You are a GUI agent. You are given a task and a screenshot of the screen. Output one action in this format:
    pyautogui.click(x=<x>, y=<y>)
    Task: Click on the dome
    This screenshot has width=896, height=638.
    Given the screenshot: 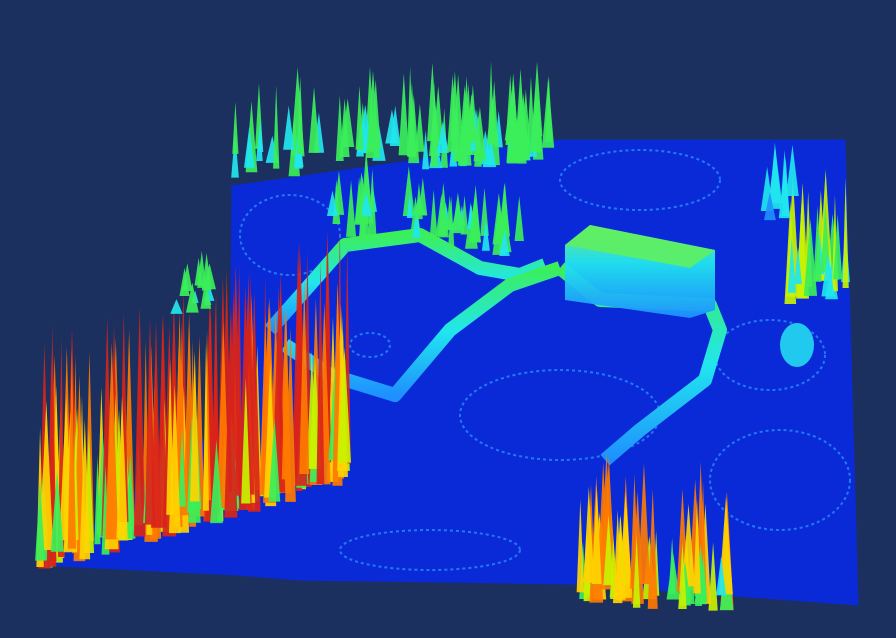 What is the action you would take?
    pyautogui.click(x=797, y=345)
    